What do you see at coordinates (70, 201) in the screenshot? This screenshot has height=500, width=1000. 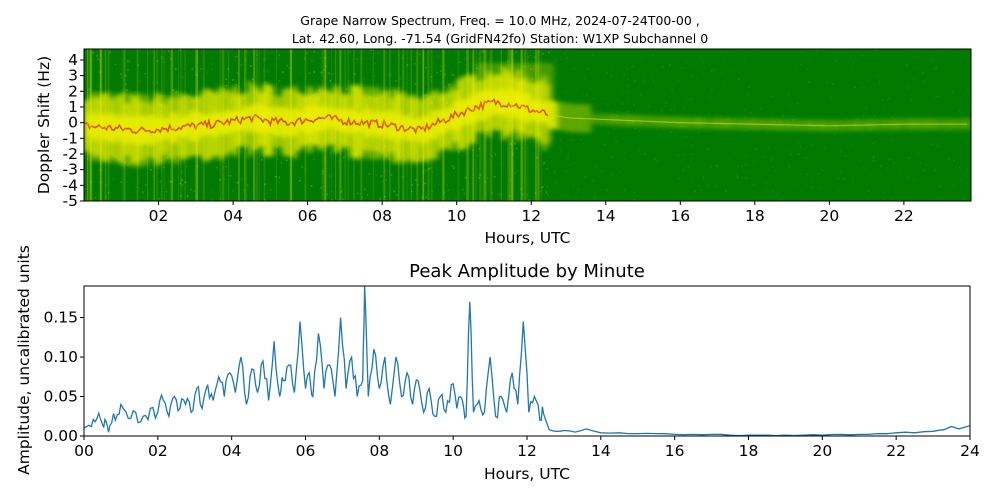 I see `spectrogram-y-tick-label: -5` at bounding box center [70, 201].